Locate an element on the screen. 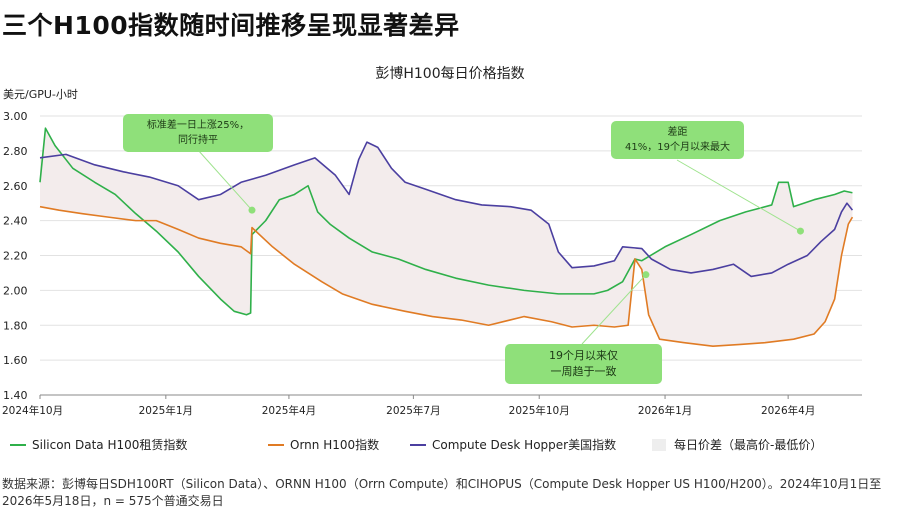 This screenshot has width=900, height=512. x-tick-label: 2025年4月 is located at coordinates (289, 410).